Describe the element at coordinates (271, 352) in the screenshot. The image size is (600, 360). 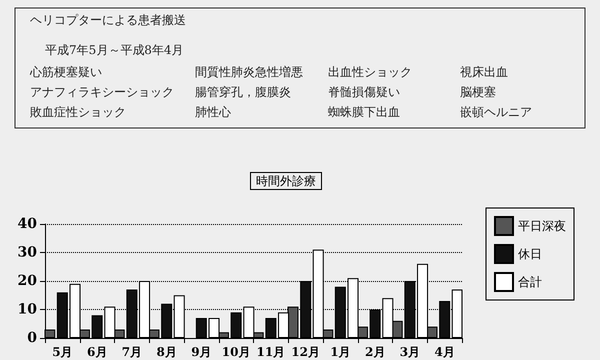
I see `x-tick-label: 11月` at that location.